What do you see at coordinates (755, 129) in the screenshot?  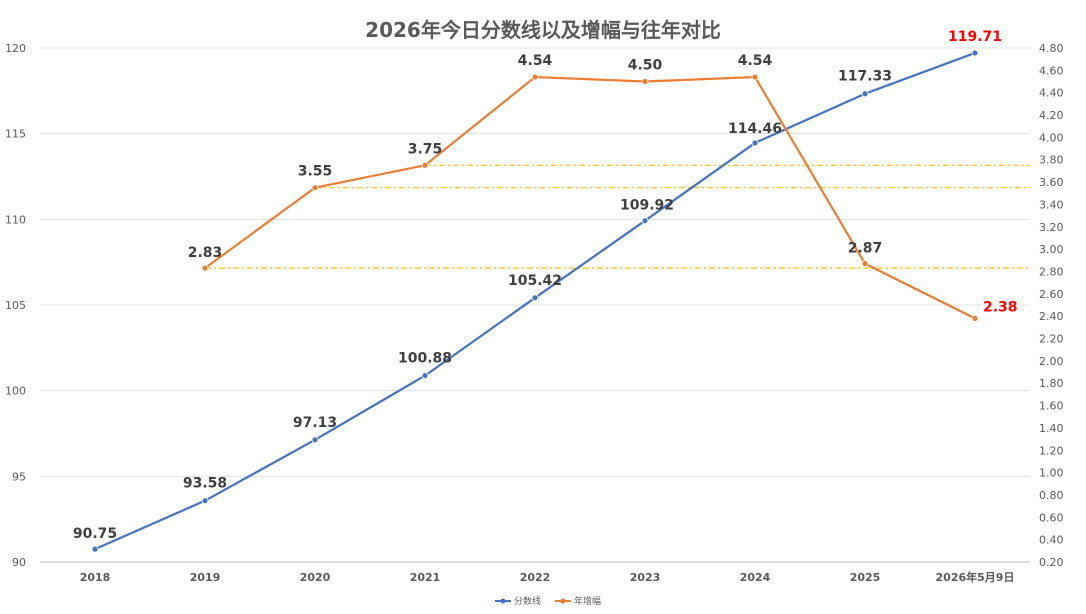 I see `data-label-score: 114.46` at bounding box center [755, 129].